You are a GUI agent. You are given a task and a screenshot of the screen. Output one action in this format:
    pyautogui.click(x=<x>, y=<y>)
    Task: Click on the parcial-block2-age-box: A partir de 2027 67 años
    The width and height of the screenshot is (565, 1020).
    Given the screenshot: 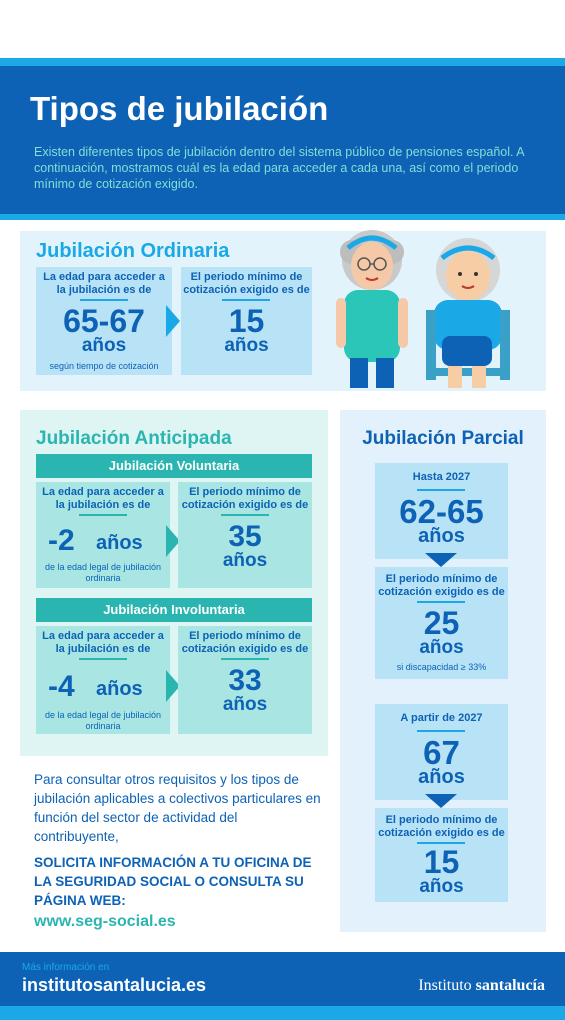 What is the action you would take?
    pyautogui.click(x=441, y=752)
    